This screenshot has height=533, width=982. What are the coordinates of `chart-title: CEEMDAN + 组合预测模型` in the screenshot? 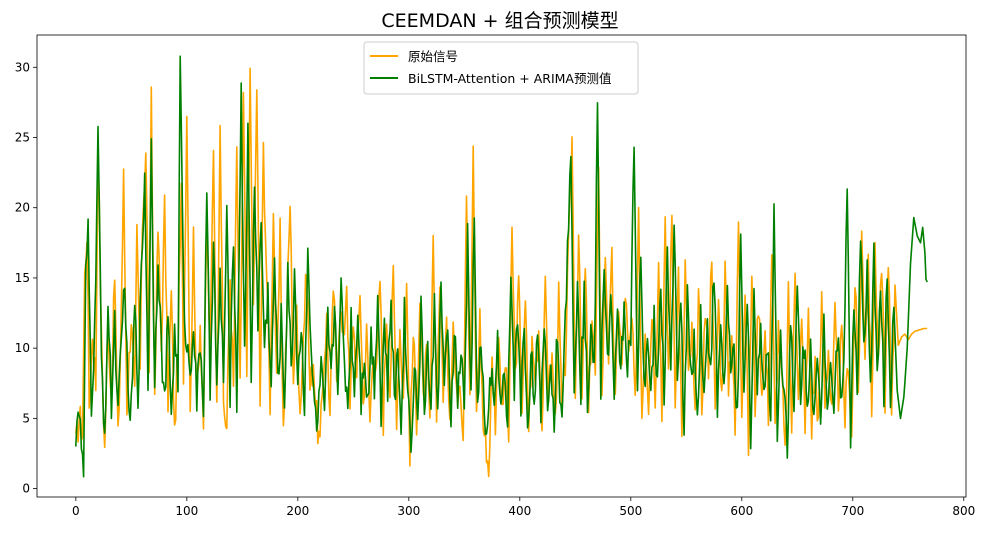 It's located at (499, 21).